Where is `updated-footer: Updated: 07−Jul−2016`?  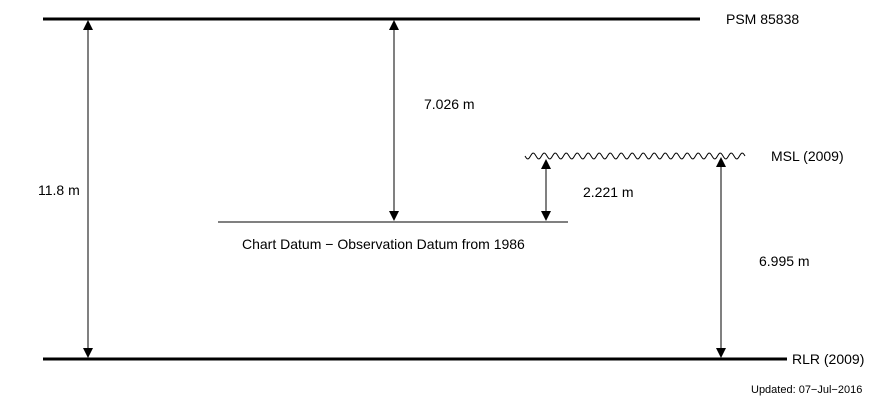
updated-footer: Updated: 07−Jul−2016 is located at coordinates (807, 390).